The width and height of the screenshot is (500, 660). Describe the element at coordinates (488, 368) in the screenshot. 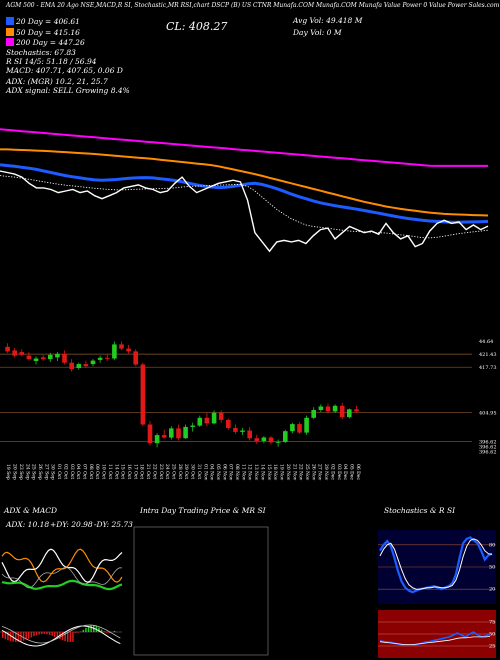

I see `price-label: 417.73` at that location.